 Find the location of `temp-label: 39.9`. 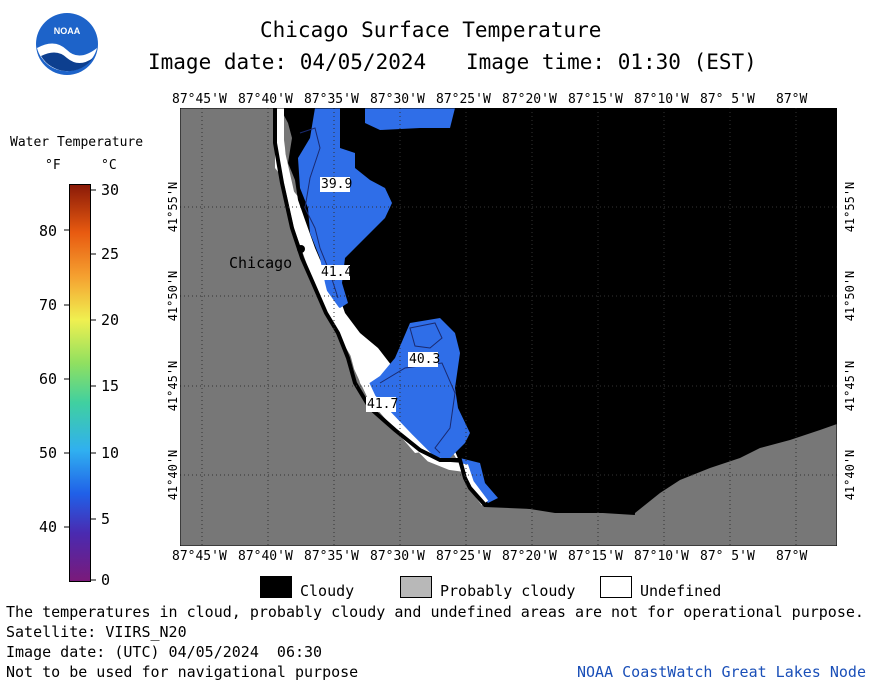

temp-label: 39.9 is located at coordinates (337, 184).